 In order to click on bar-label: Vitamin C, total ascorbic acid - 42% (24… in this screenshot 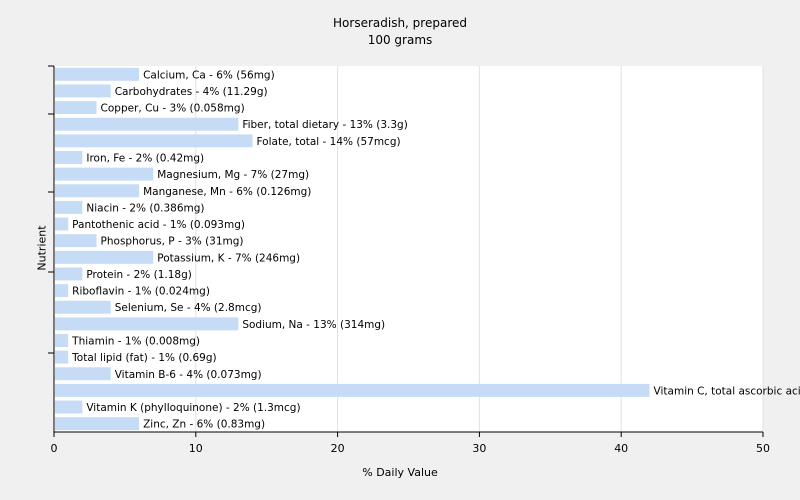, I will do `click(727, 391)`.